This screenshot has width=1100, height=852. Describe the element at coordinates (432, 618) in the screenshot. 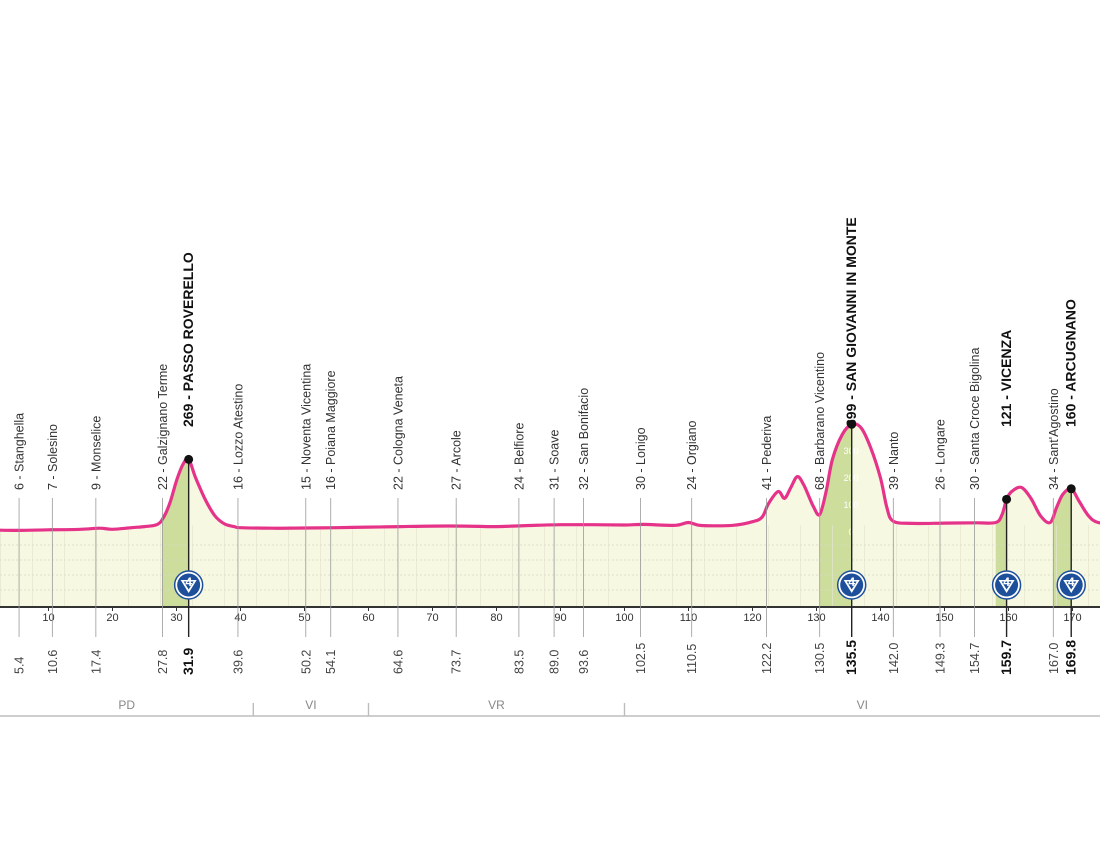

I see `distance-tick-label: 70` at that location.